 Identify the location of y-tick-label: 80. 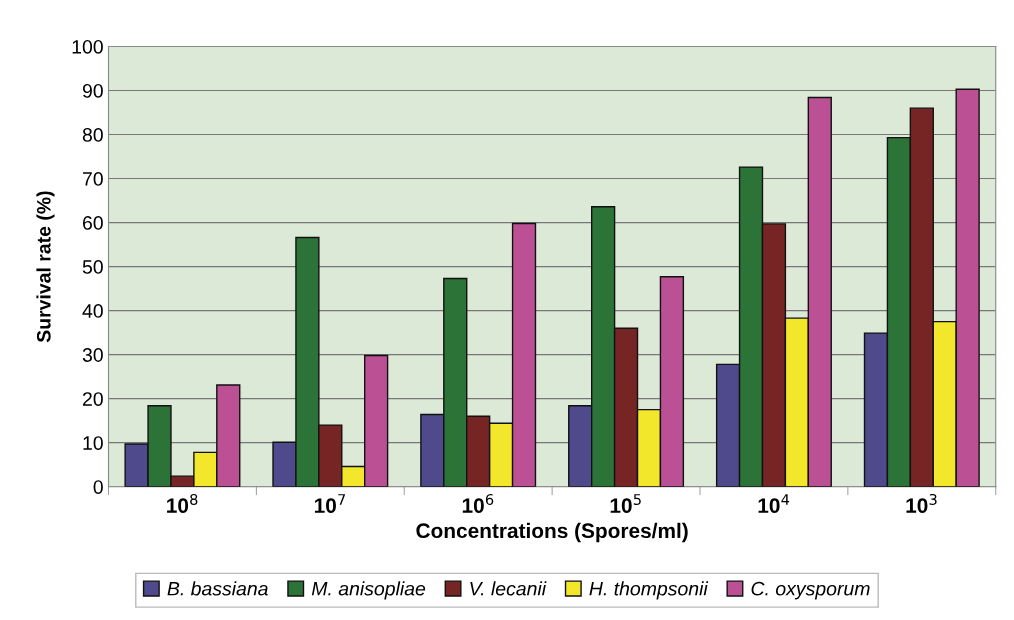
(92, 135).